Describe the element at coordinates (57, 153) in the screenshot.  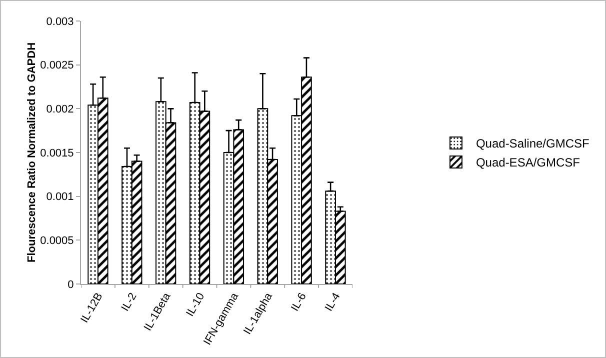
I see `y-tick-label: 0.0015` at that location.